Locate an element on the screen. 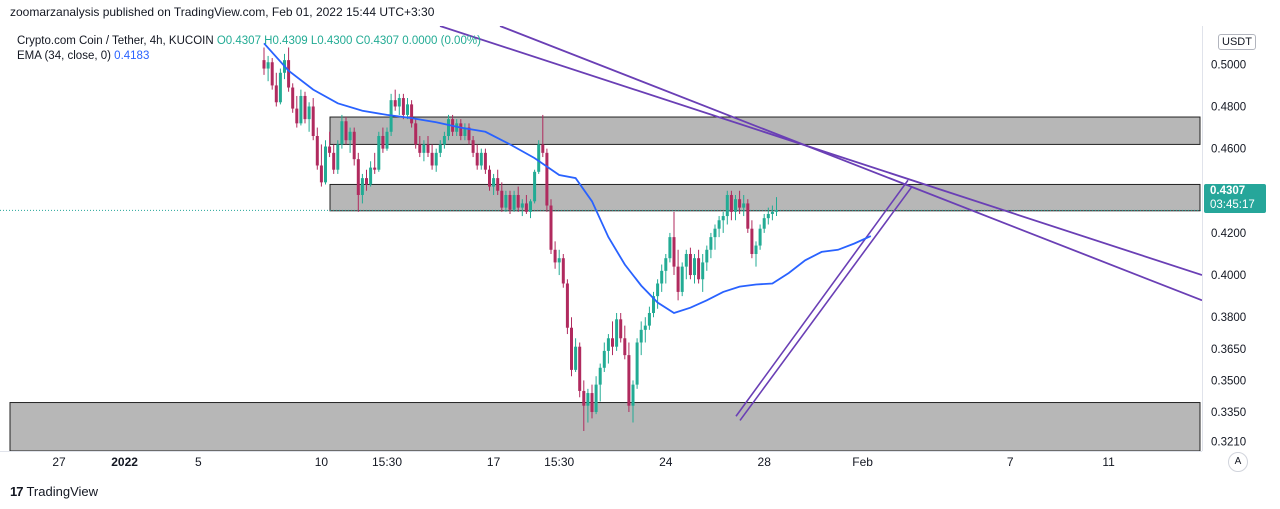  time-tick-label: 17 is located at coordinates (494, 462).